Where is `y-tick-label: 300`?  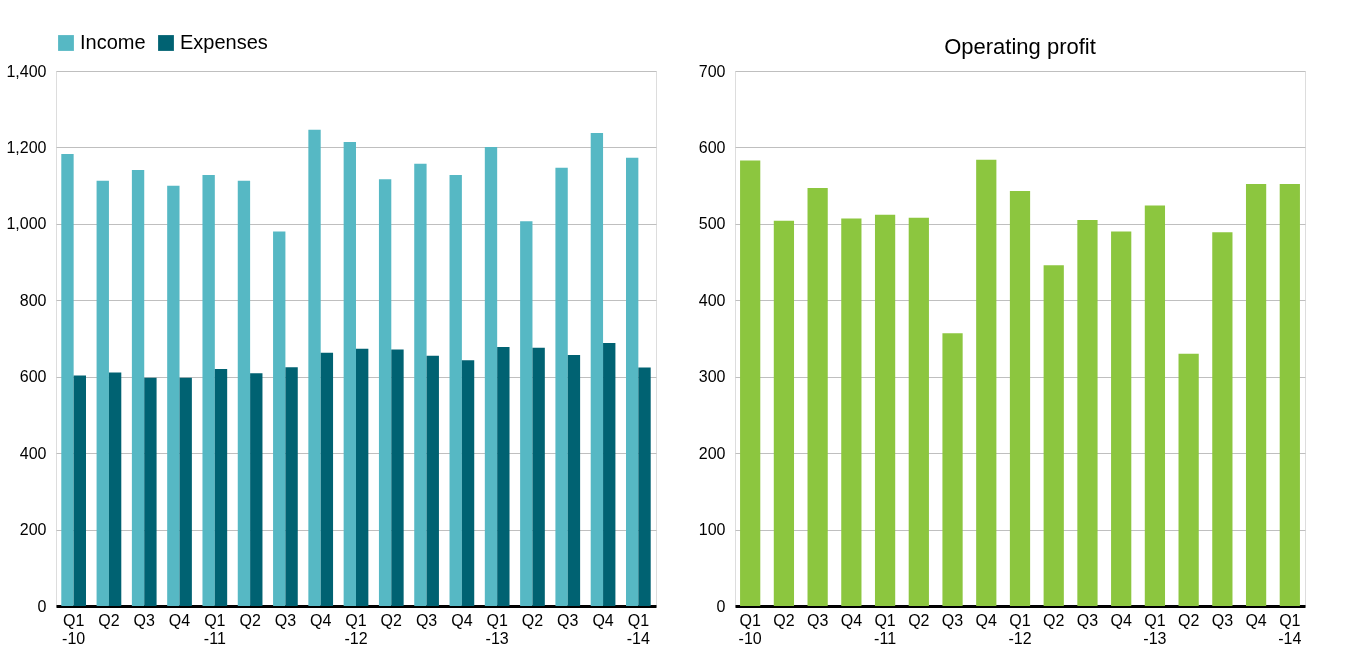
y-tick-label: 300 is located at coordinates (712, 377).